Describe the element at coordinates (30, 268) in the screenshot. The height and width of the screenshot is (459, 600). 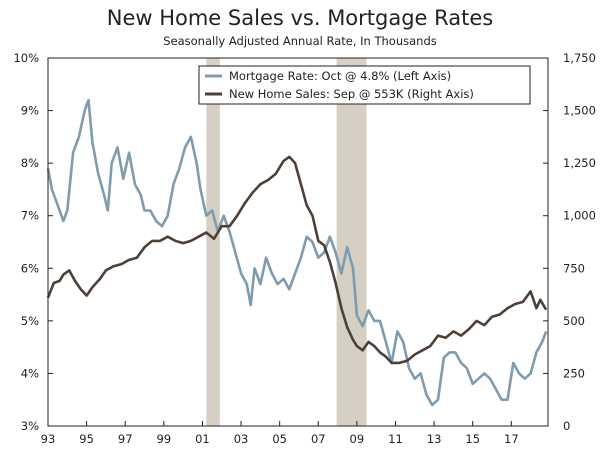
I see `left-tick-label: 6%` at that location.